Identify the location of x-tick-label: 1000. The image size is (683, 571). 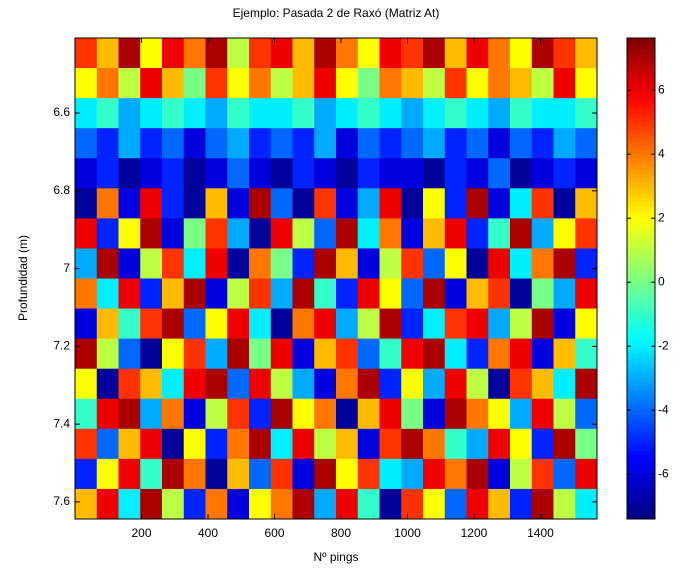
(407, 533).